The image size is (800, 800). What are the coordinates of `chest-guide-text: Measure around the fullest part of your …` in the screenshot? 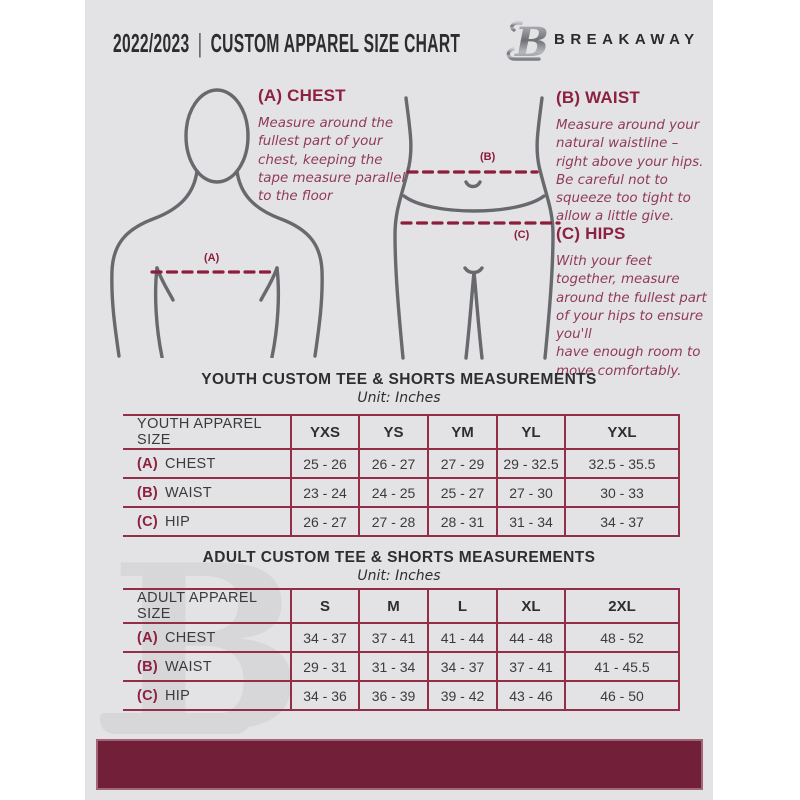 It's located at (332, 160).